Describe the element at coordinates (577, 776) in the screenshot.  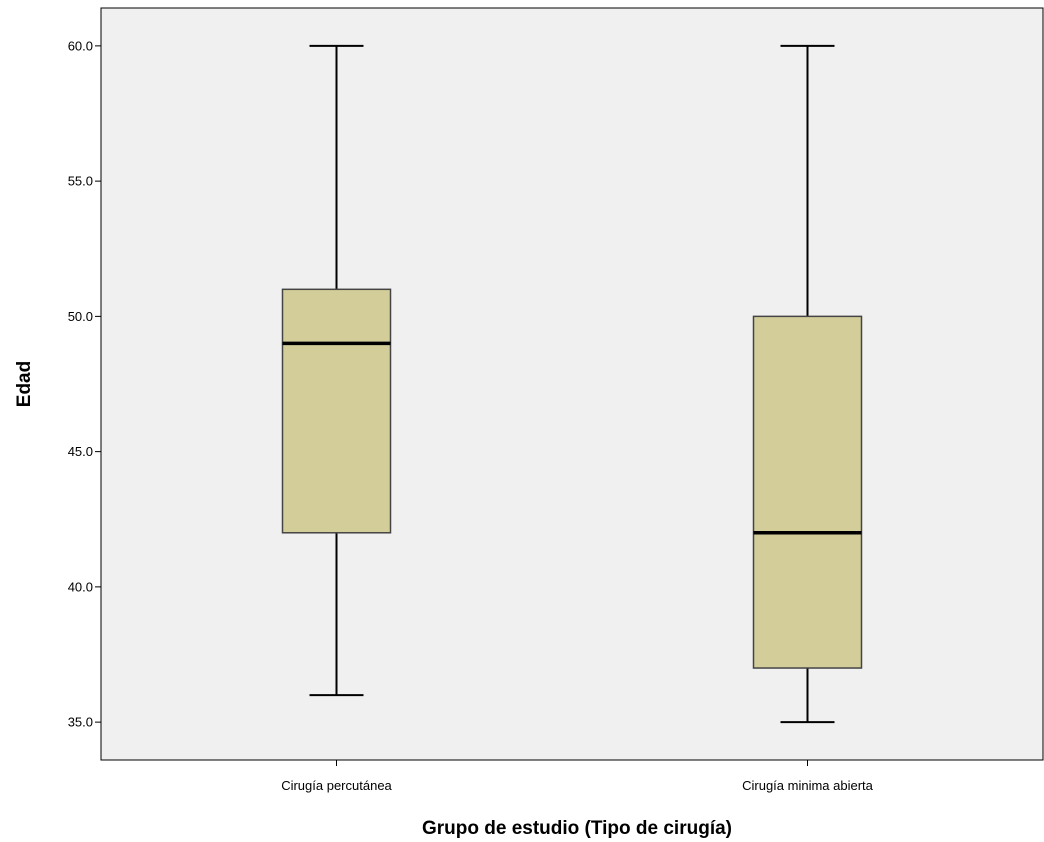
I see `x-axis: Cirugía percutánea Cirugía minima abierta` at that location.